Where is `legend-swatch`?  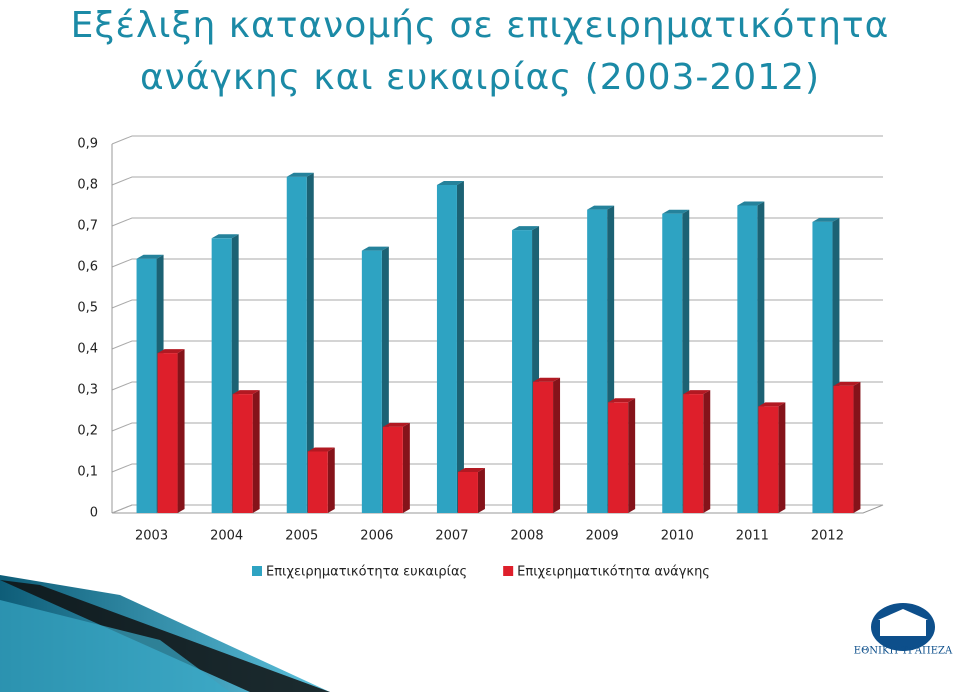 legend-swatch is located at coordinates (508, 571).